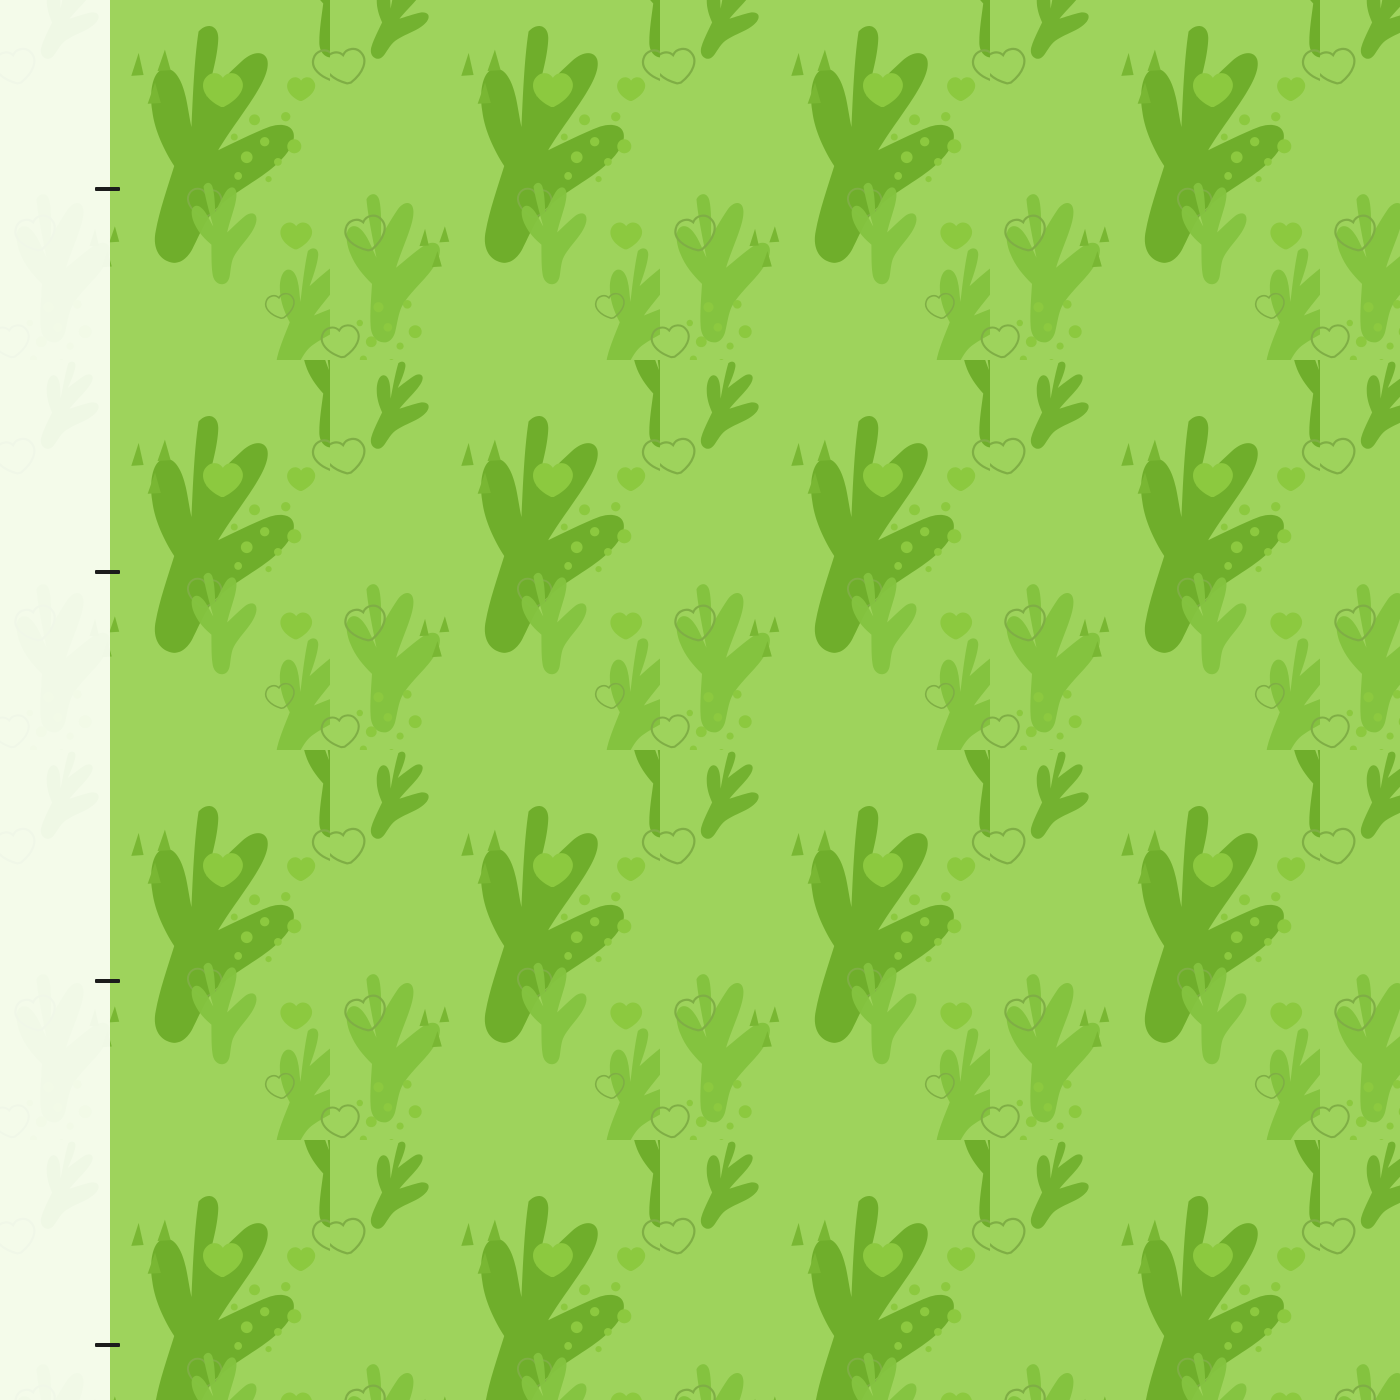 The image size is (1400, 1400). What do you see at coordinates (55, 700) in the screenshot?
I see `y-axis-panel` at bounding box center [55, 700].